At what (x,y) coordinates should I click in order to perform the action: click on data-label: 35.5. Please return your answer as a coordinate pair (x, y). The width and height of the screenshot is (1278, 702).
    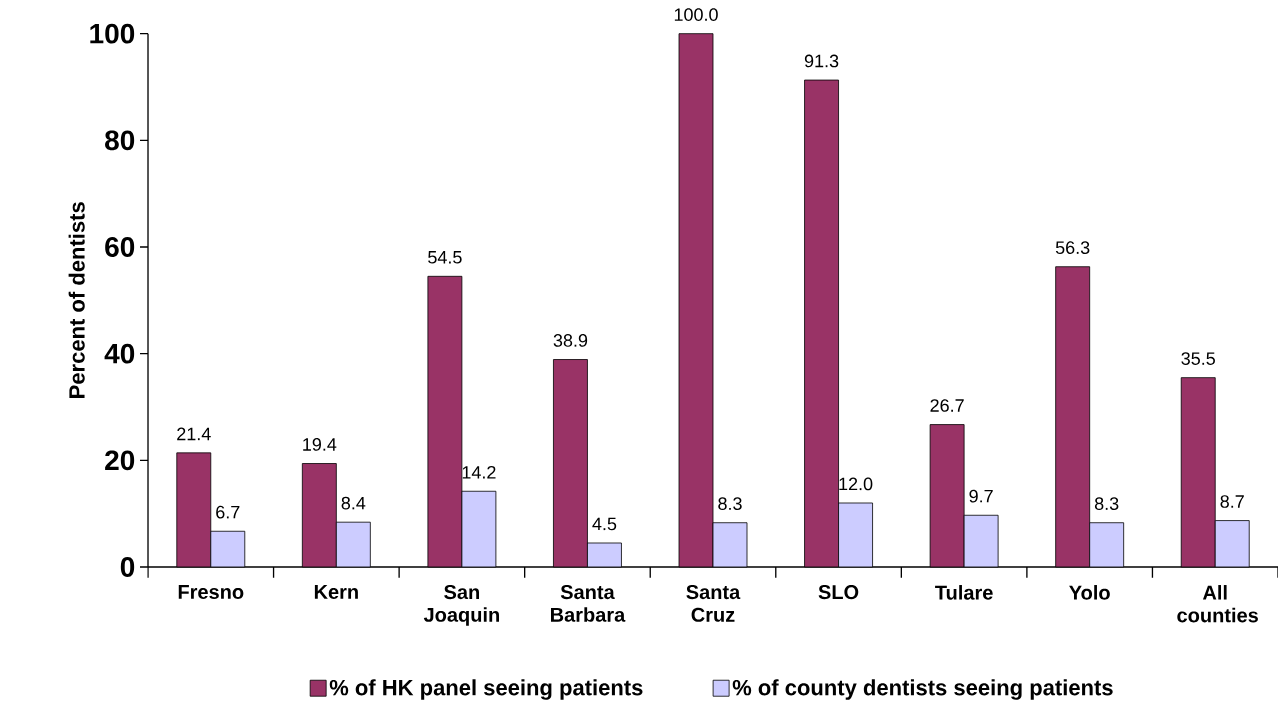
    Looking at the image, I should click on (1198, 358).